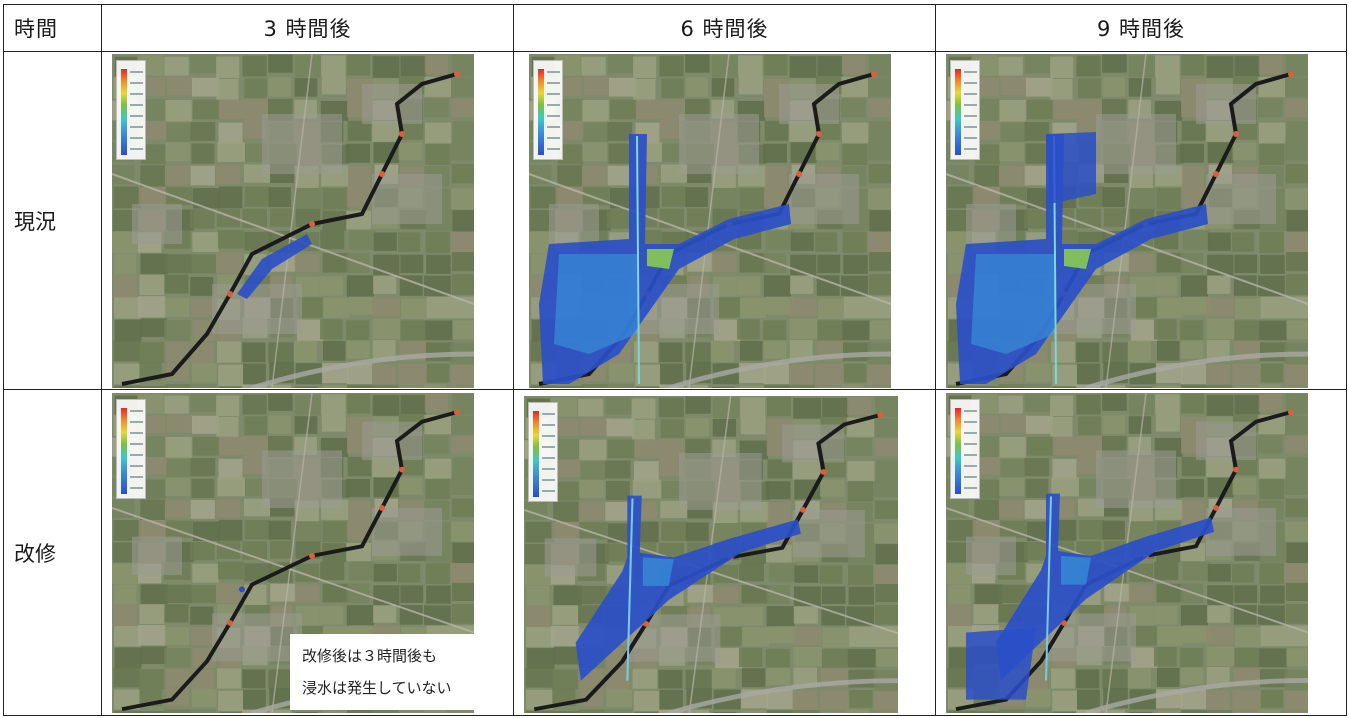 The image size is (1349, 718). Describe the element at coordinates (395, 672) in the screenshot. I see `note-box: 改修後は３時間後も 浸水は発生していない` at that location.